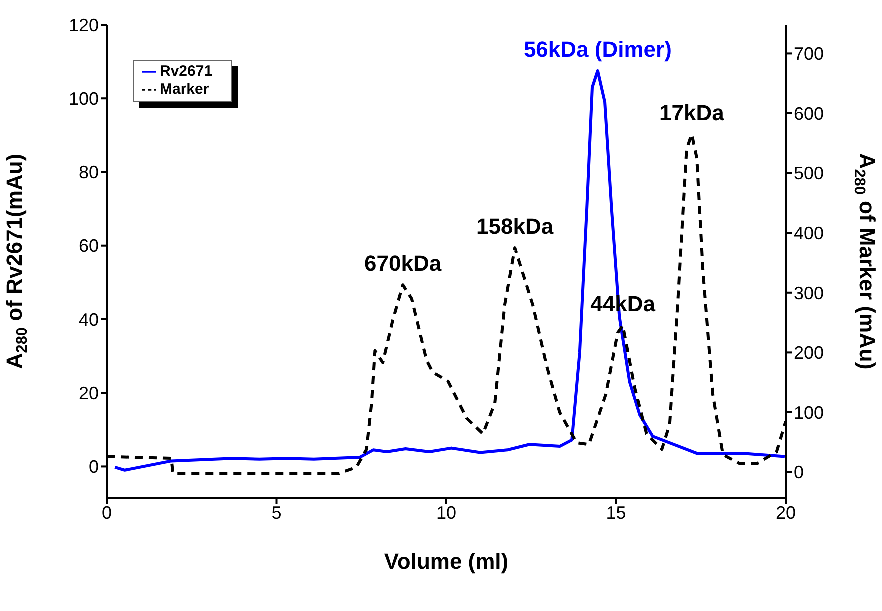 The image size is (882, 611). I want to click on y-tick-label: 100, so click(83, 99).